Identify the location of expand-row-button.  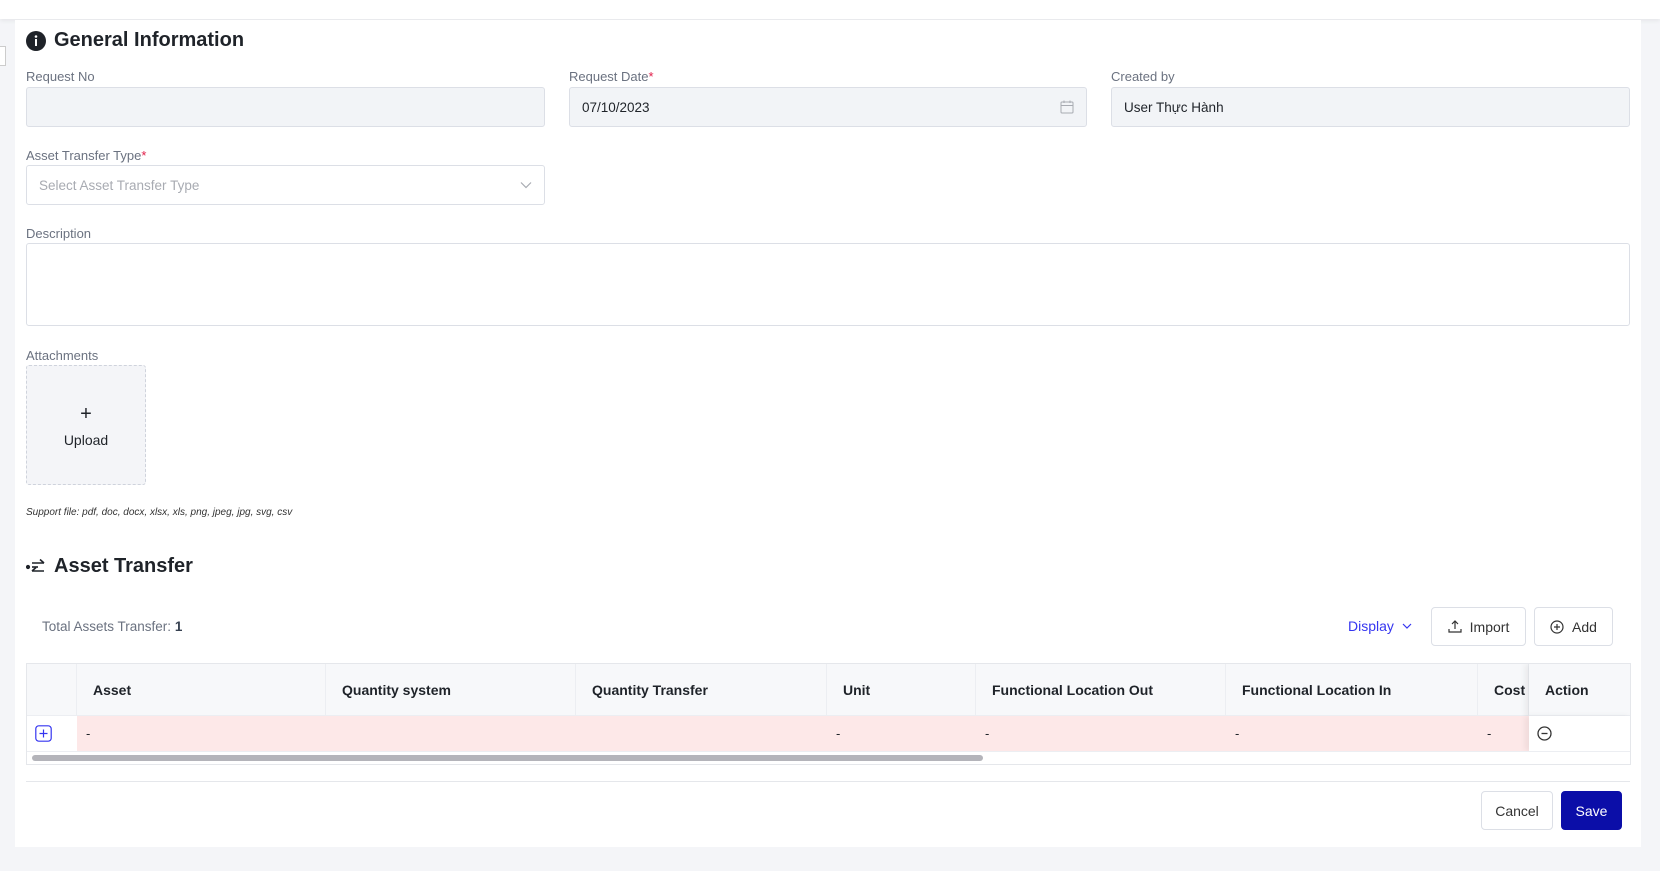
(52, 733).